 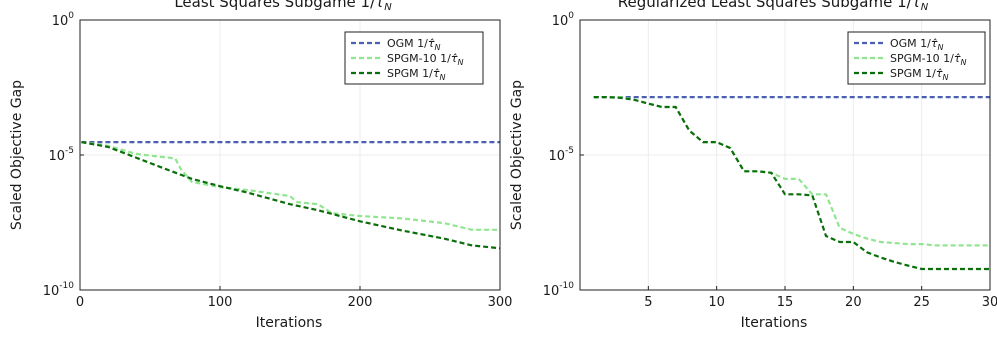 I want to click on x-tick-label: 15, so click(x=785, y=302).